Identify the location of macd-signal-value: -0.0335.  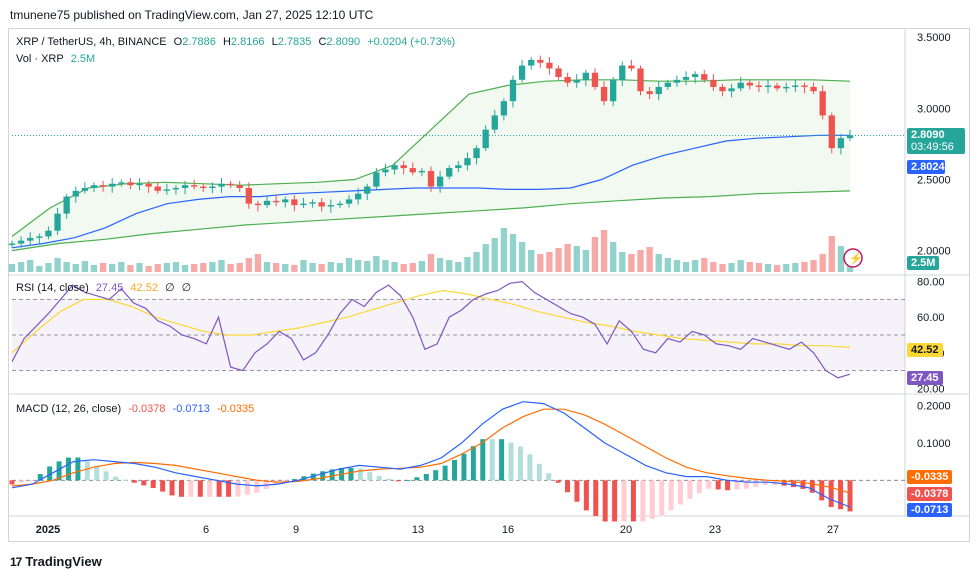
(235, 409).